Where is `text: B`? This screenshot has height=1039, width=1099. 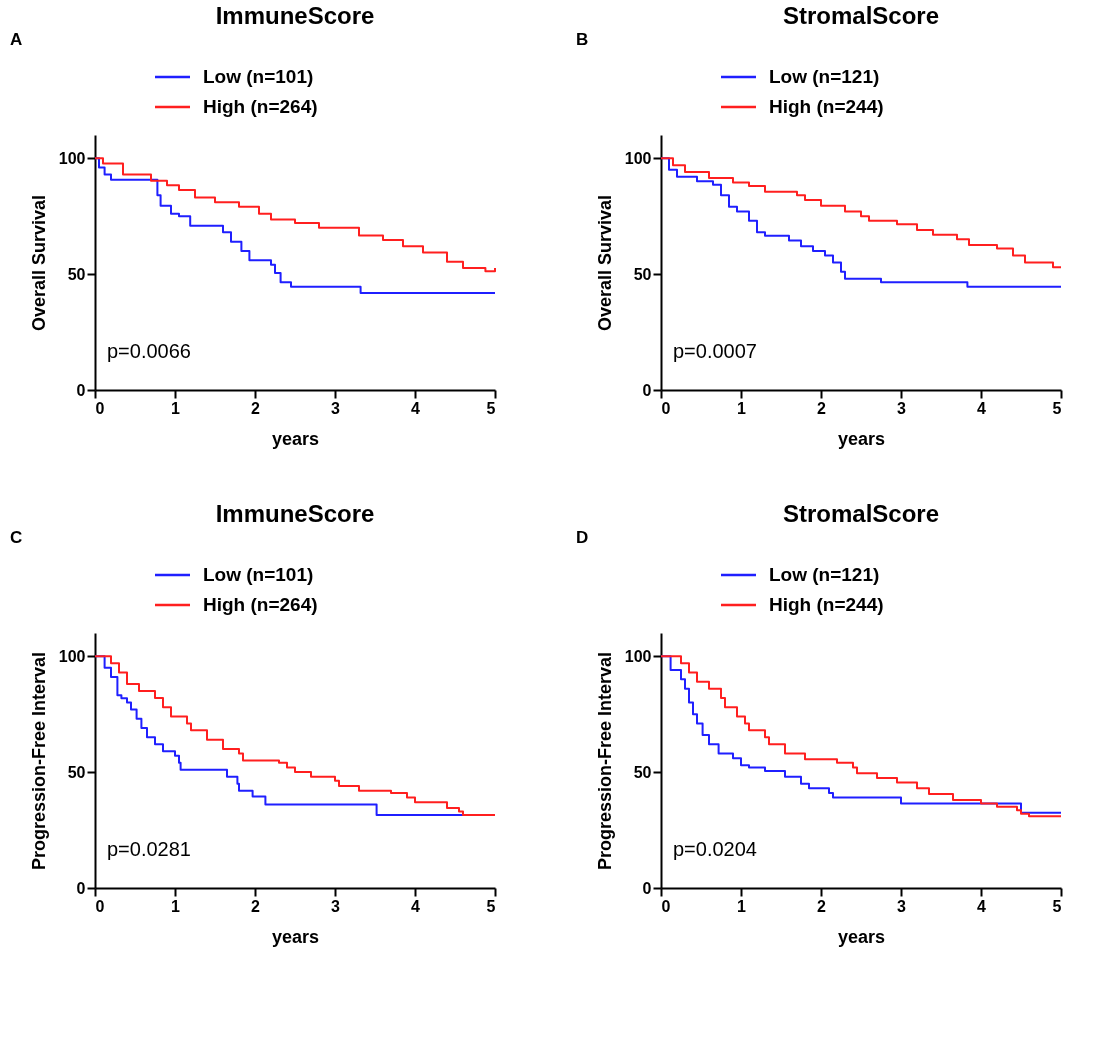
text: B is located at coordinates (582, 39).